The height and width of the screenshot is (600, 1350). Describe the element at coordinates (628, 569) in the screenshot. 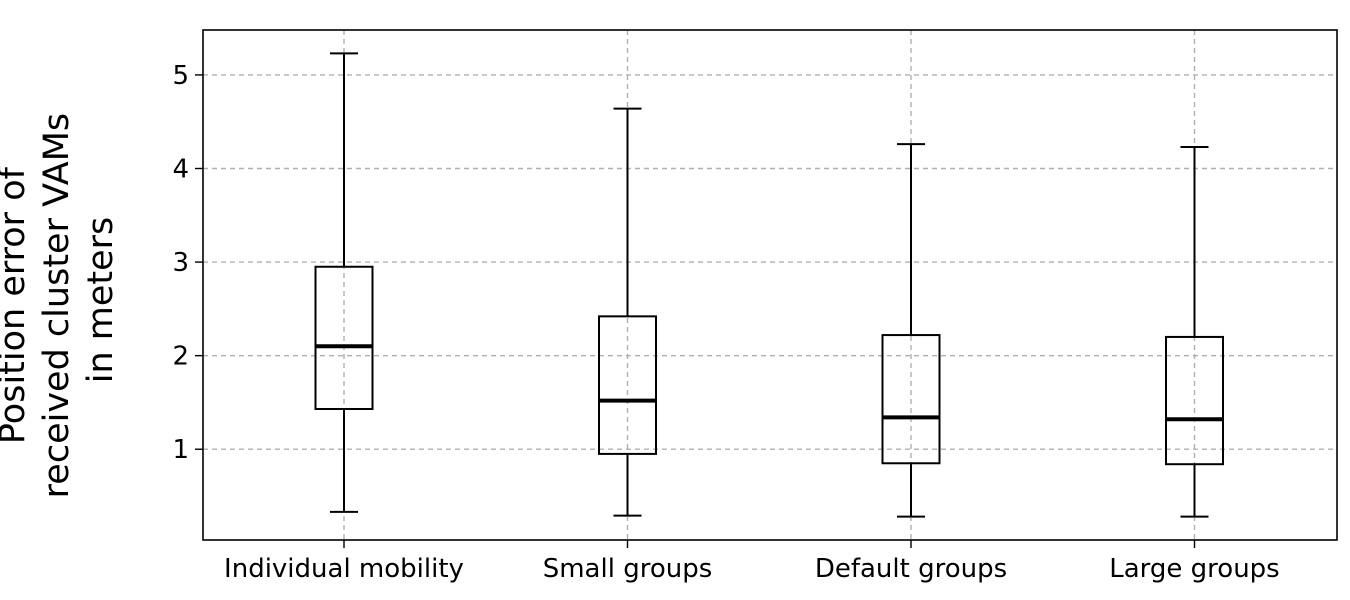

I see `x-tick-label: Small groups` at that location.